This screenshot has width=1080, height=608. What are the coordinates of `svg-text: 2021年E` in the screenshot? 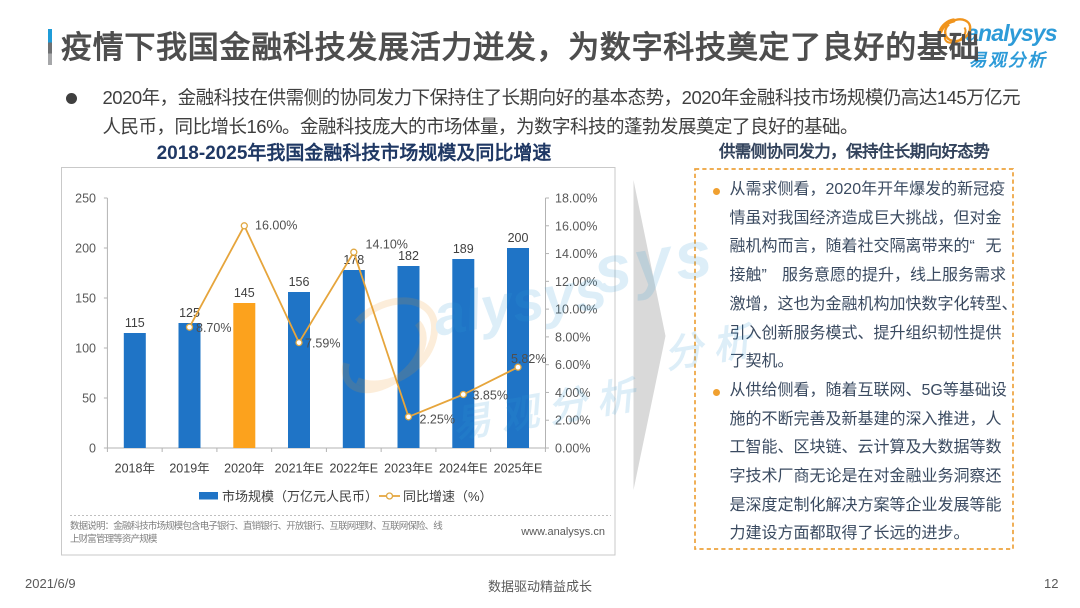 It's located at (299, 469).